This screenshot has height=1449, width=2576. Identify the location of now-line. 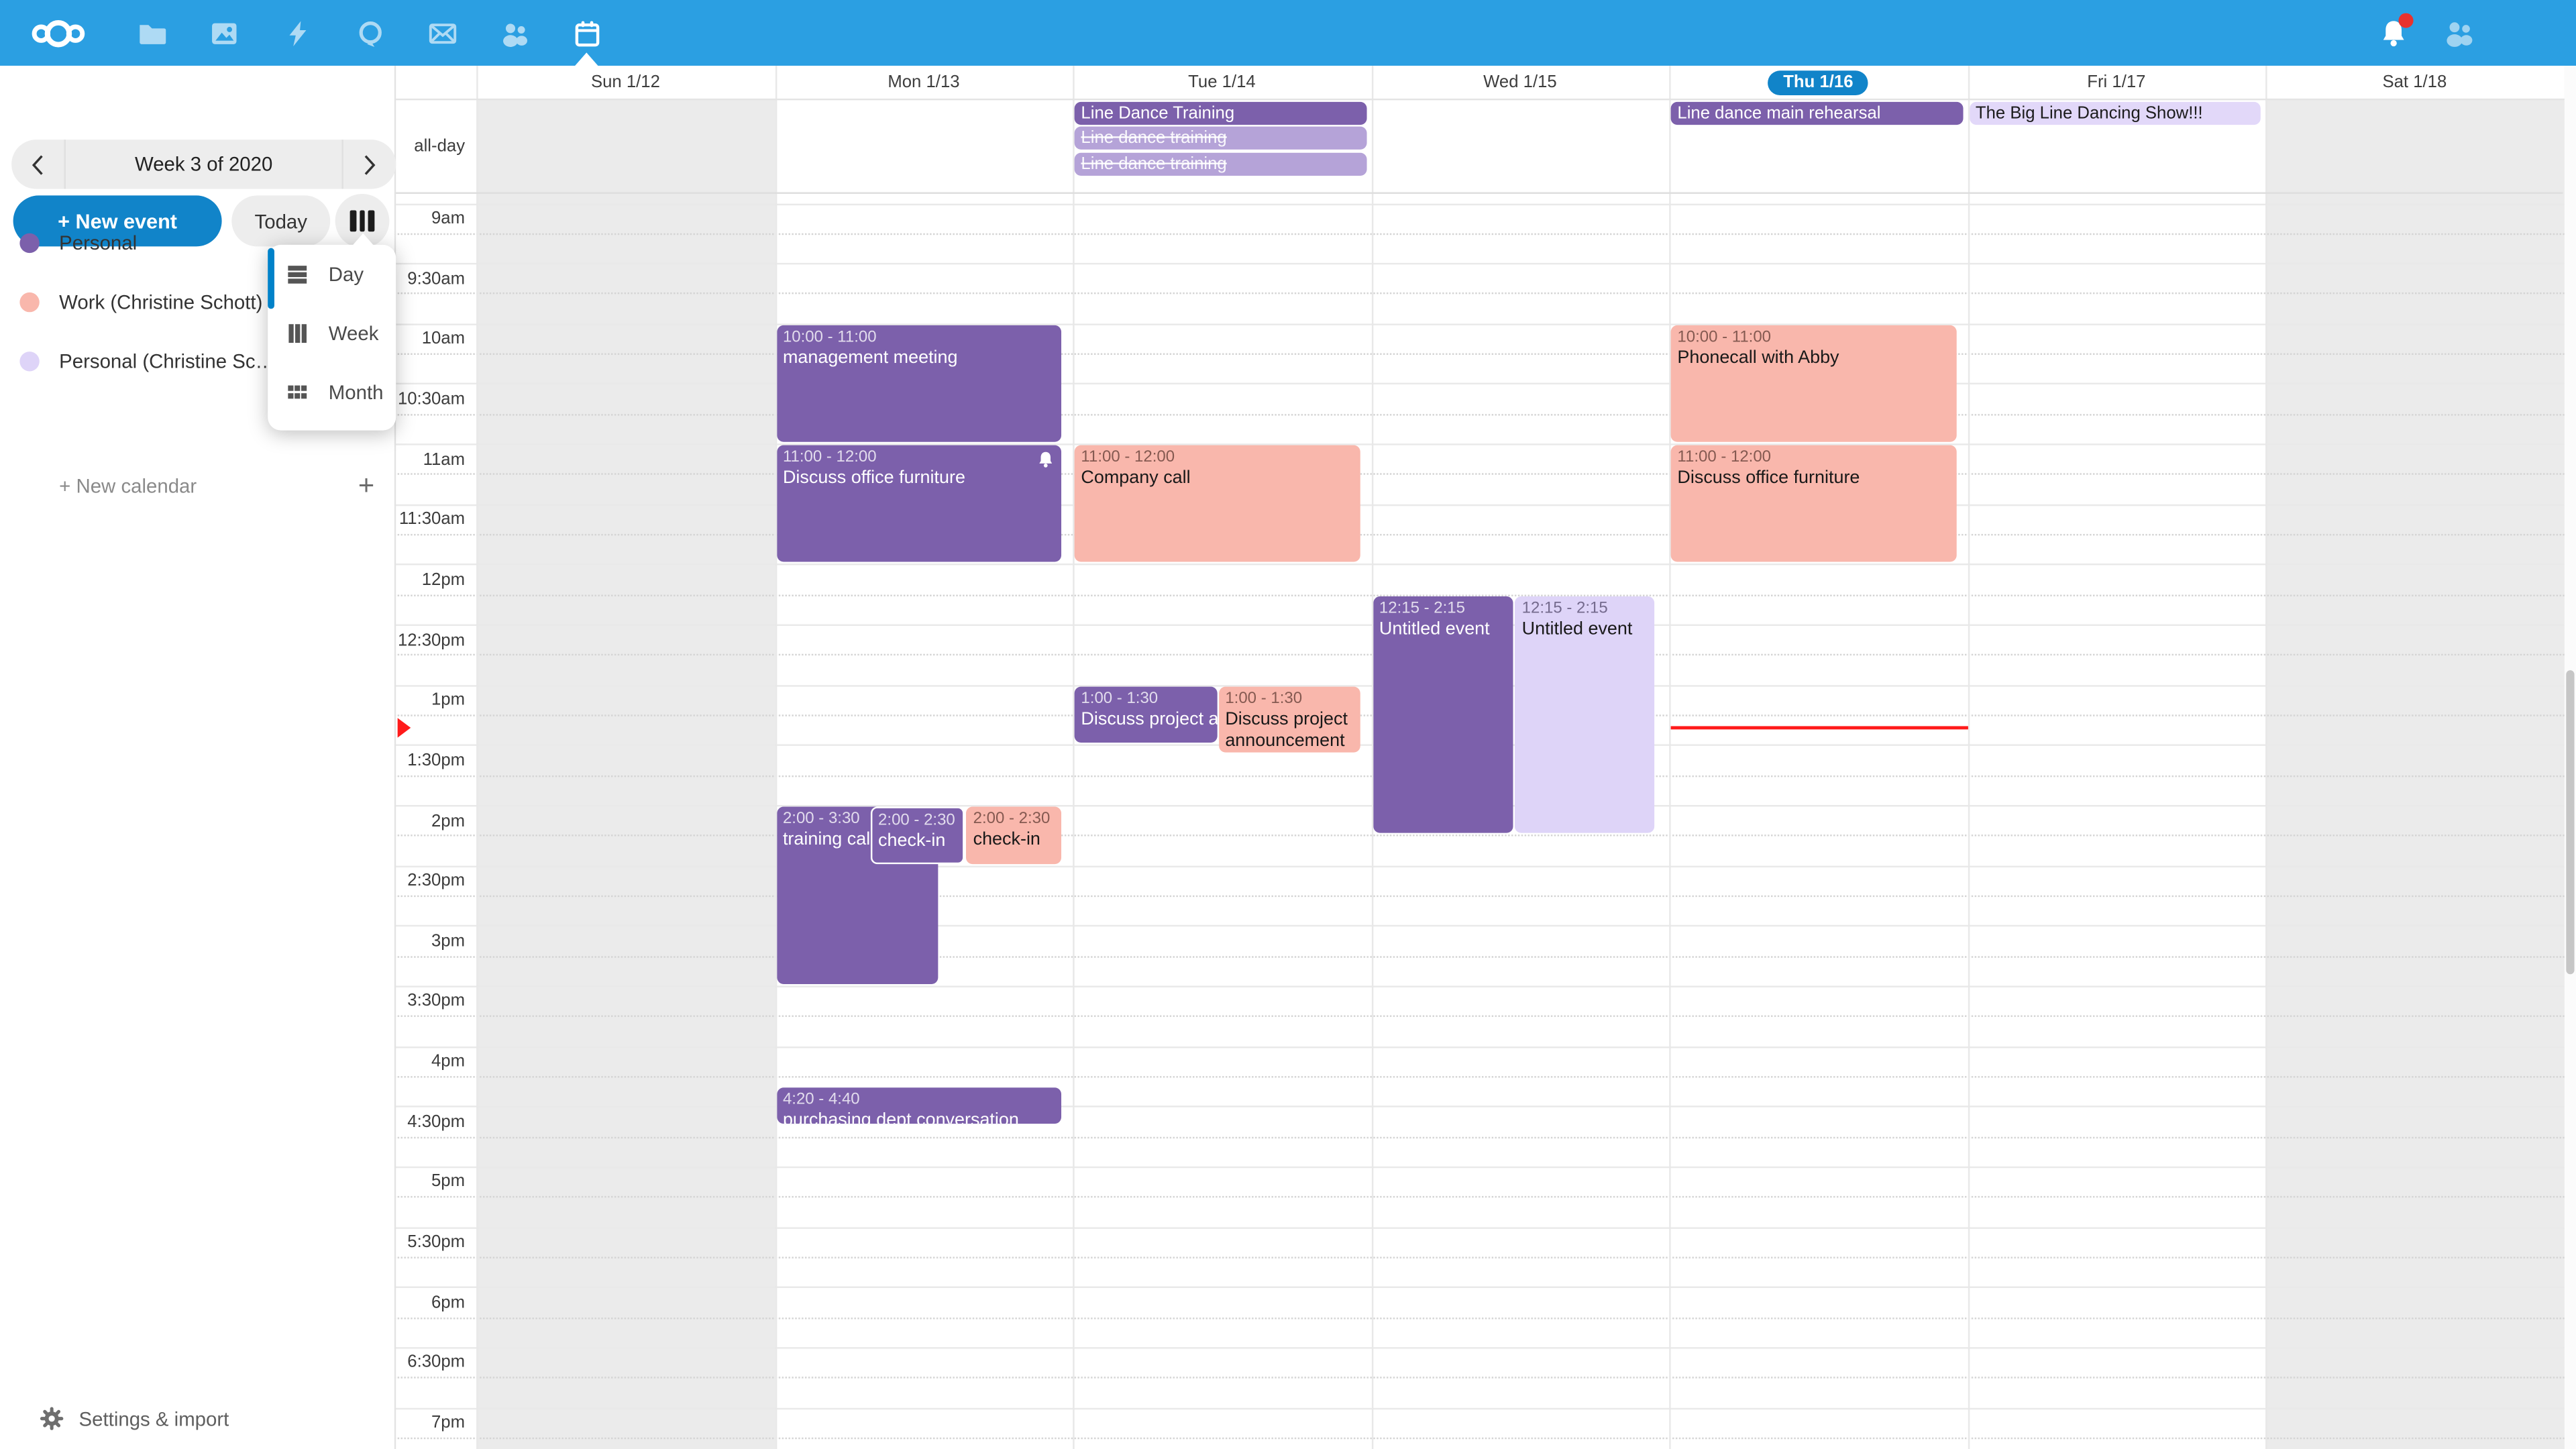
(1819, 729).